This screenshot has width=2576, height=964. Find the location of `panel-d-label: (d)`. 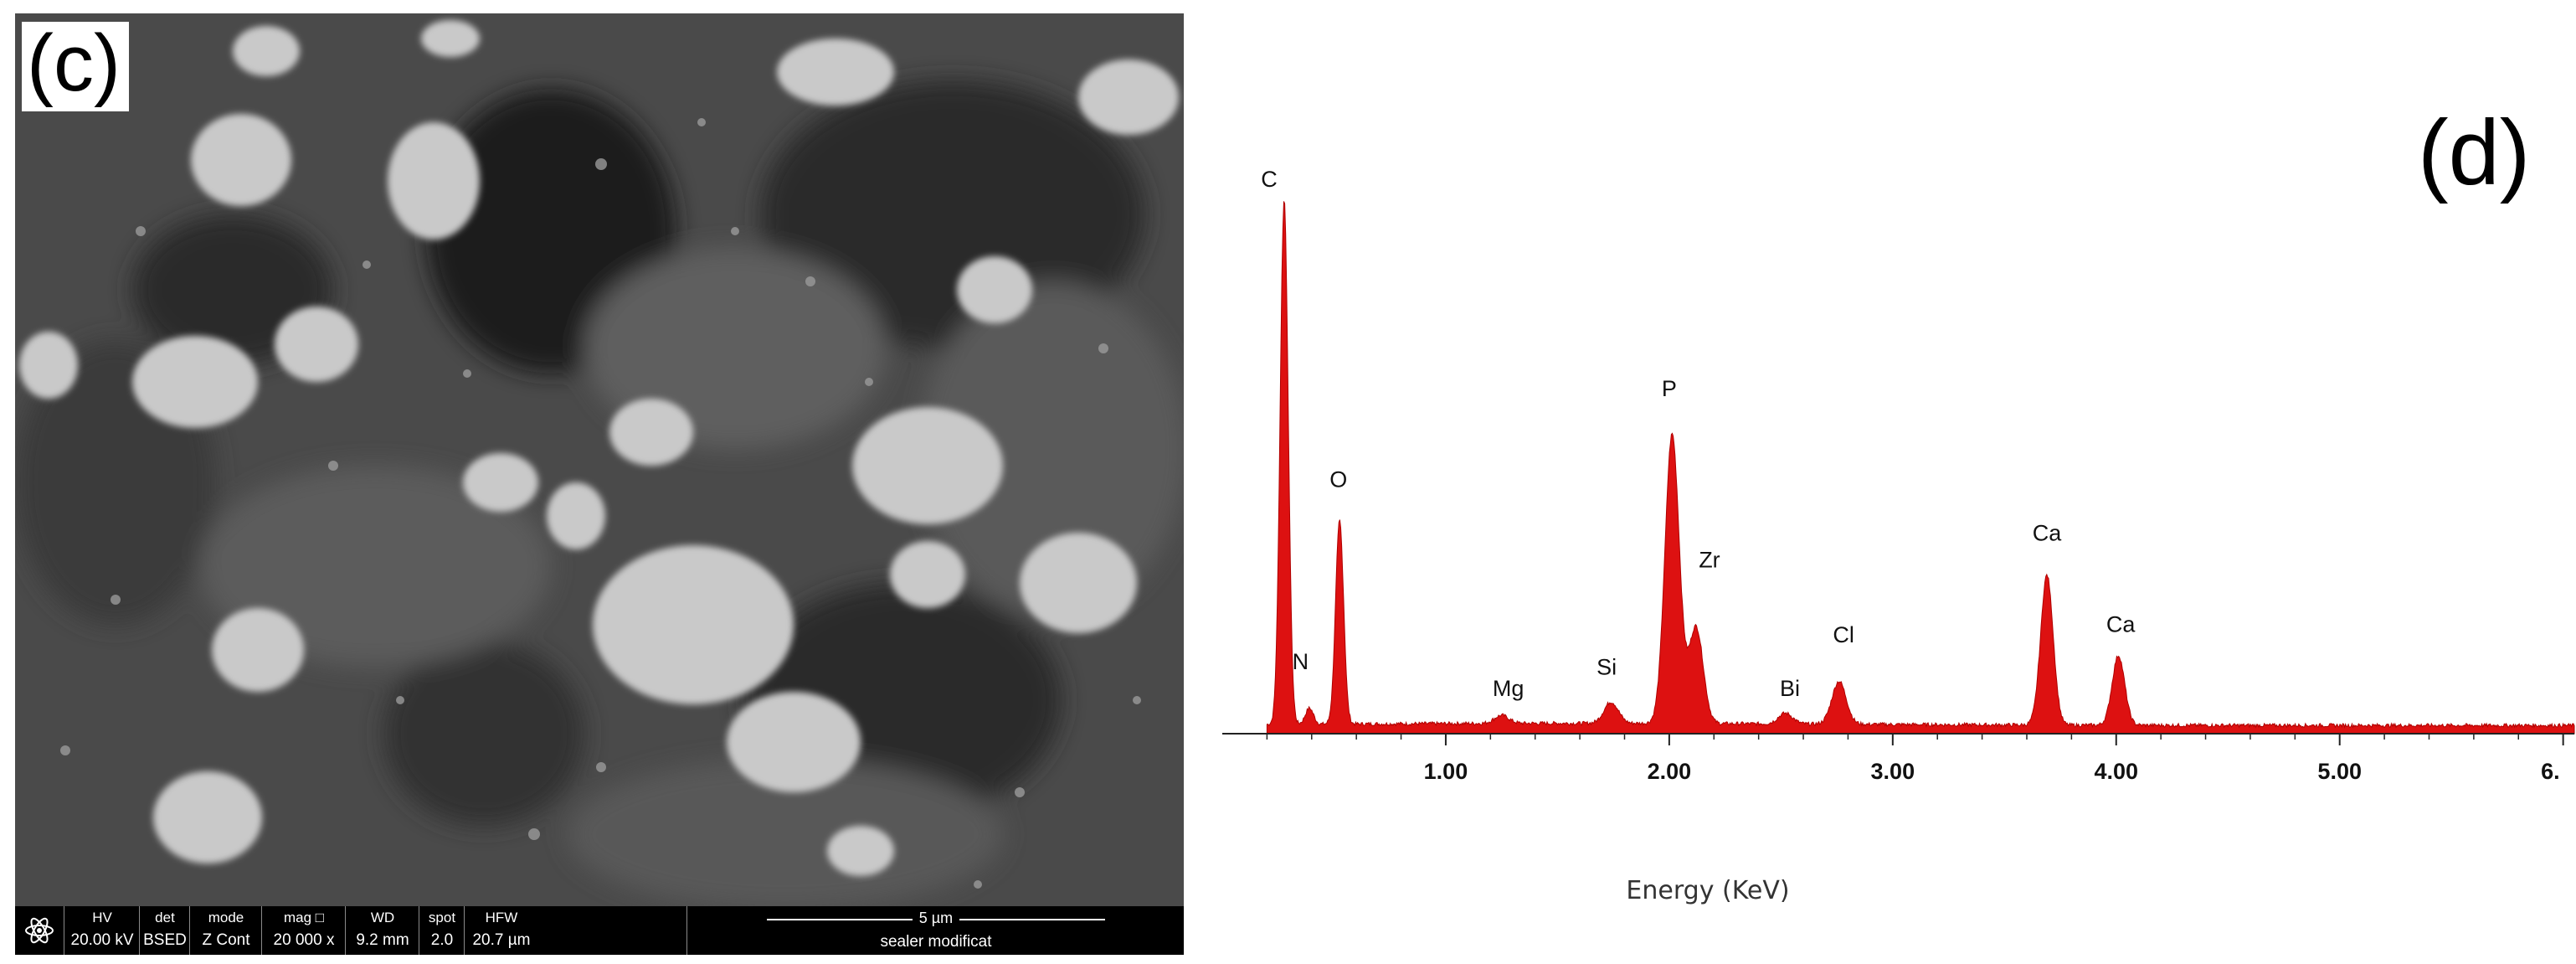

panel-d-label: (d) is located at coordinates (2475, 152).